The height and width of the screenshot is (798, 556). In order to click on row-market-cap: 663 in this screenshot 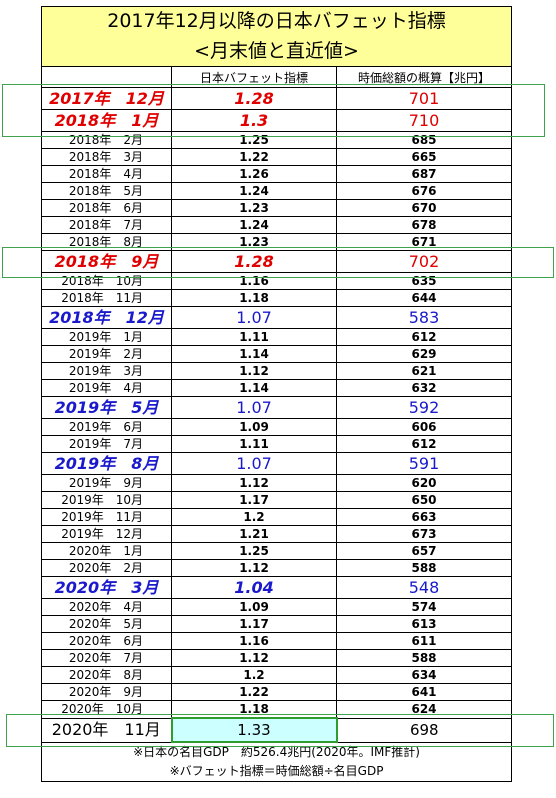, I will do `click(424, 517)`.